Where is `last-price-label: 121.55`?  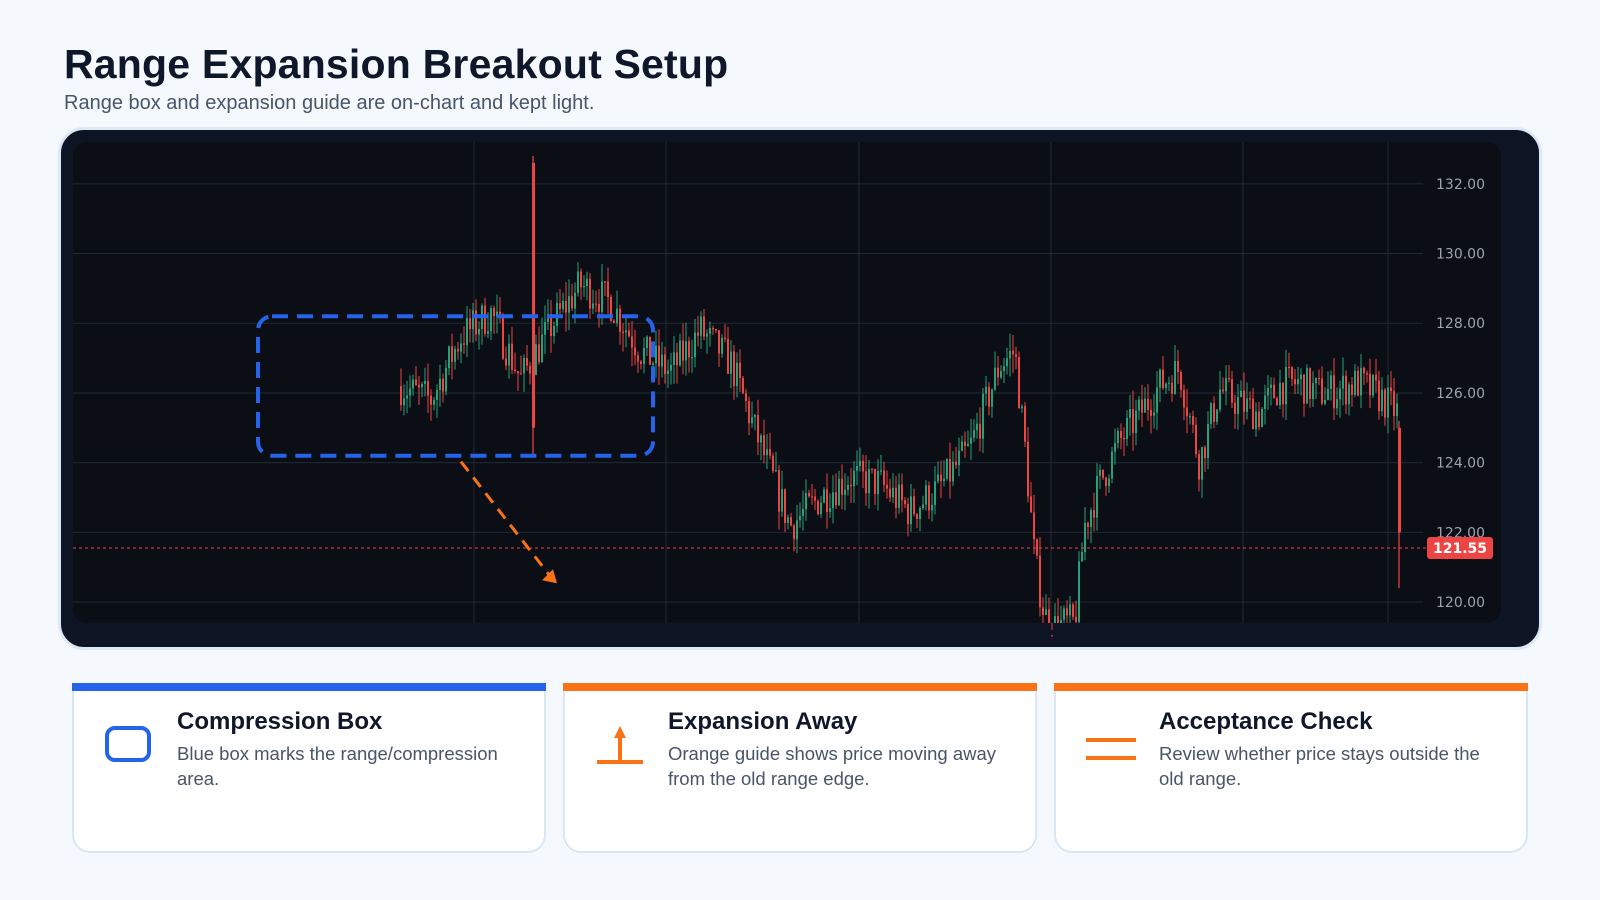
last-price-label: 121.55 is located at coordinates (1460, 549).